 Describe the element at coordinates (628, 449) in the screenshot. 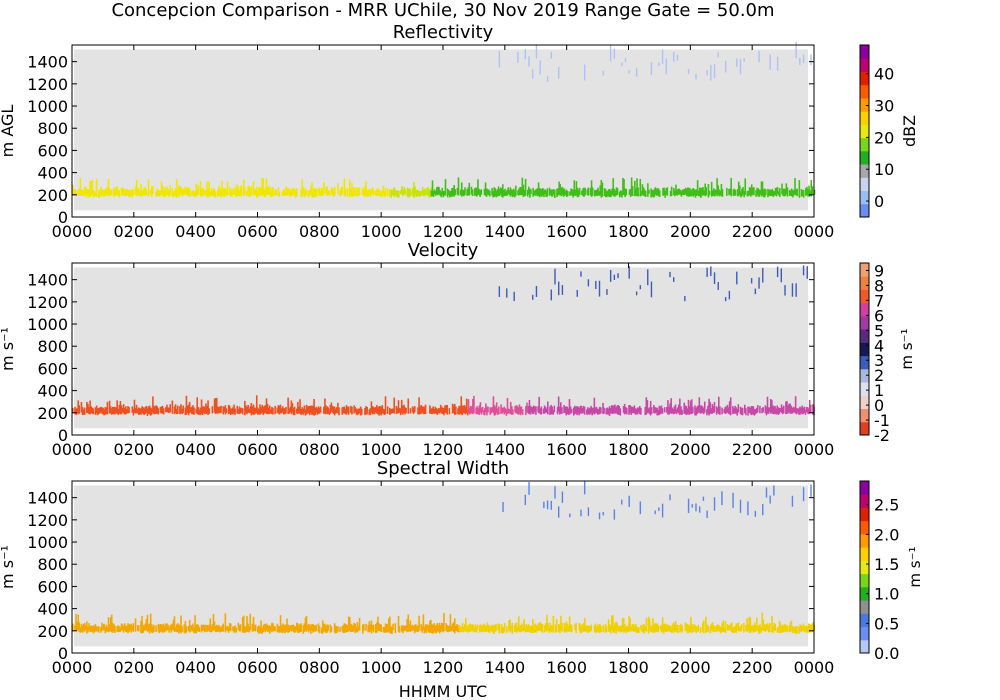

I see `x-tick-label: 1800` at that location.